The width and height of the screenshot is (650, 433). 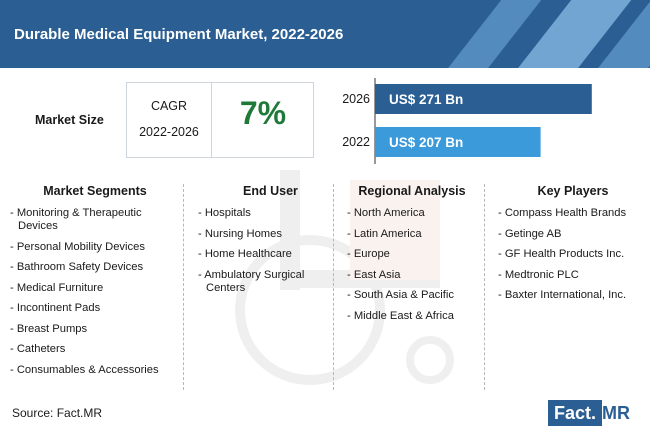 I want to click on column-heading: End User, so click(x=270, y=191).